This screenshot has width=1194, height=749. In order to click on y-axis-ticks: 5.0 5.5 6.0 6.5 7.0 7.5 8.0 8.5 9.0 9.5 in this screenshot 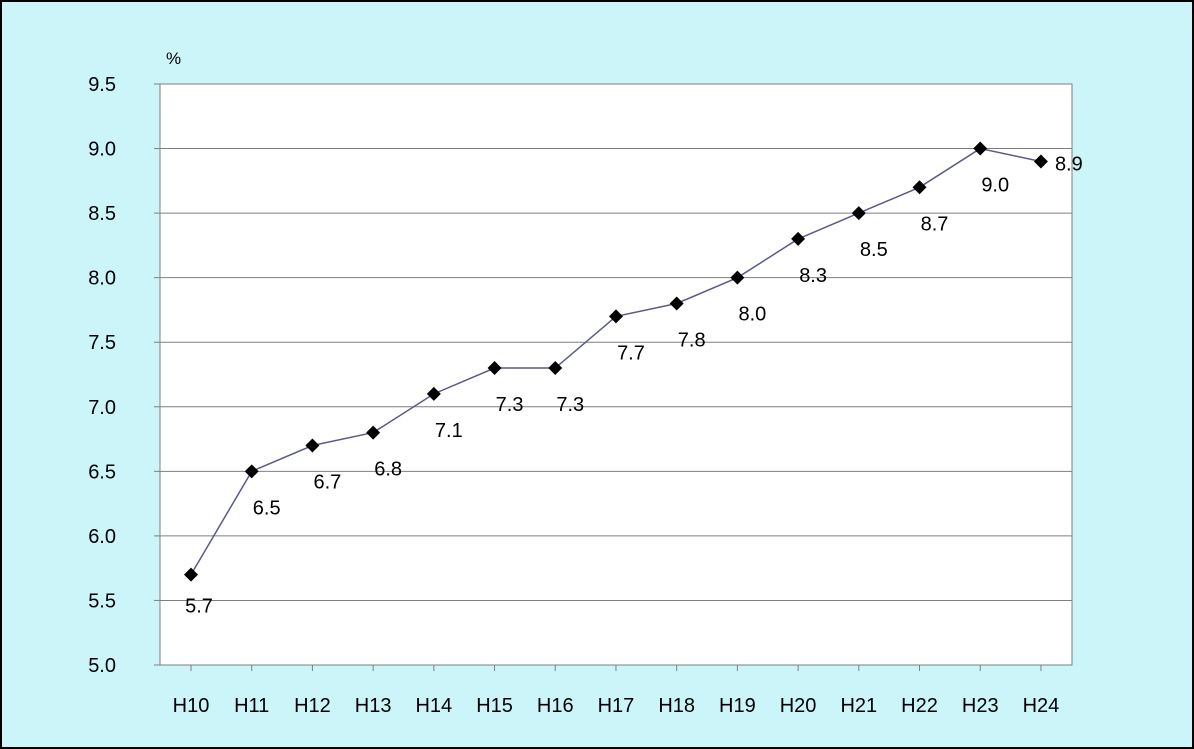, I will do `click(124, 375)`.